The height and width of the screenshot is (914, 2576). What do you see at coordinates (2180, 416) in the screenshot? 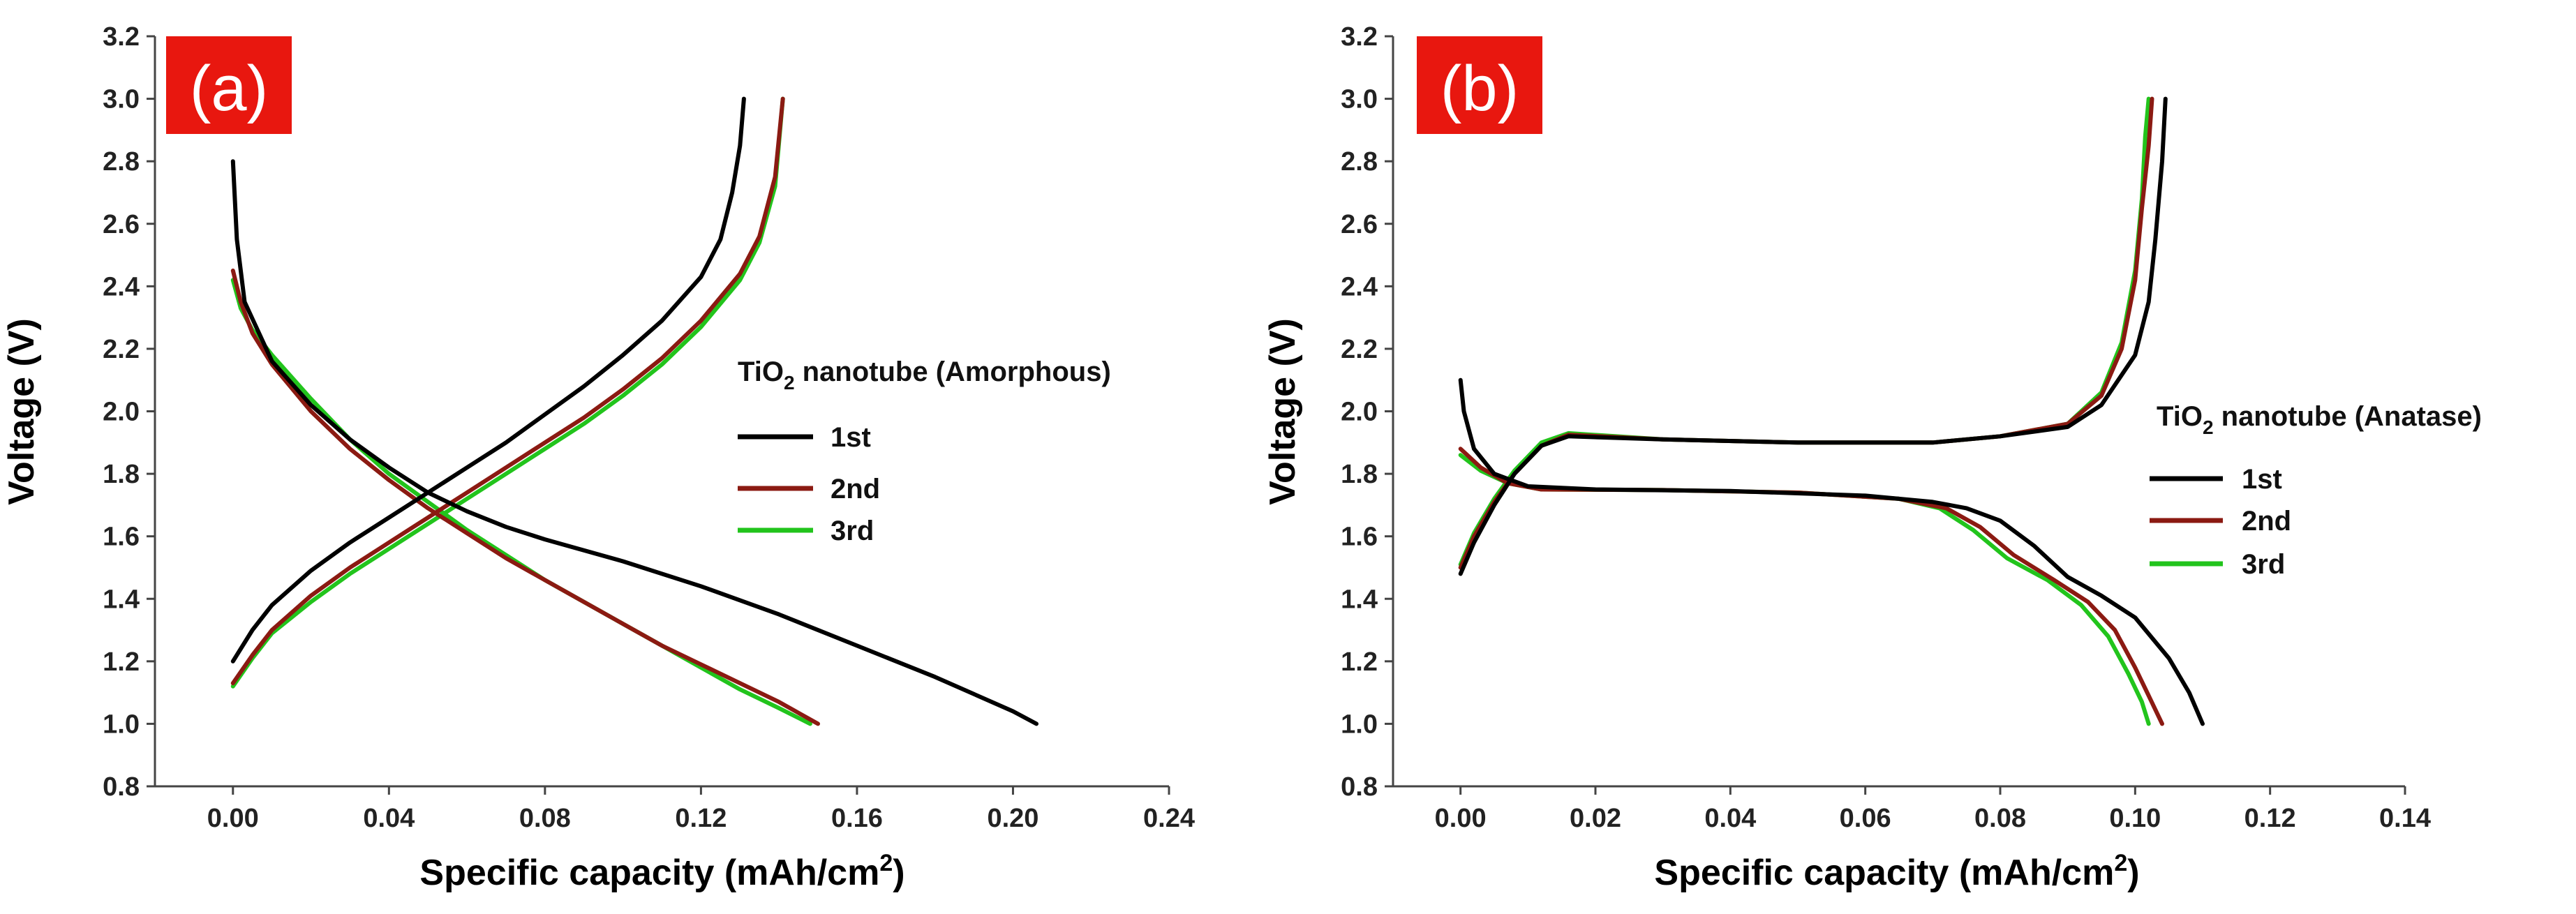
I see `panel-b-legend-title-main: TiO` at bounding box center [2180, 416].